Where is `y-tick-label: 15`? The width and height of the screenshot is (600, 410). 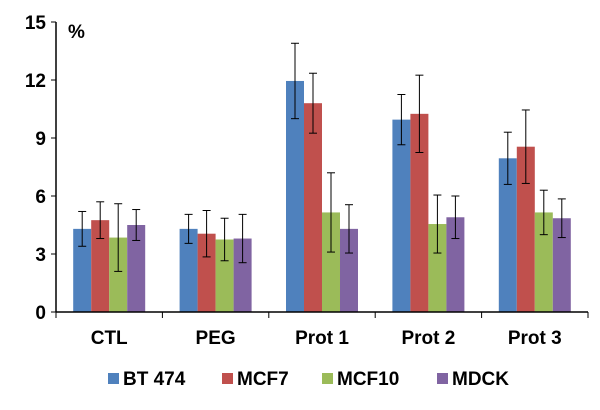
y-tick-label: 15 is located at coordinates (36, 23).